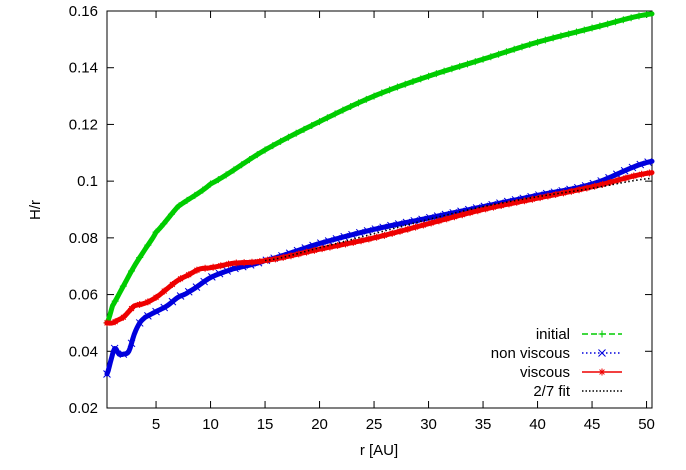  Describe the element at coordinates (83, 238) in the screenshot. I see `y-tick-label: 0.08` at that location.